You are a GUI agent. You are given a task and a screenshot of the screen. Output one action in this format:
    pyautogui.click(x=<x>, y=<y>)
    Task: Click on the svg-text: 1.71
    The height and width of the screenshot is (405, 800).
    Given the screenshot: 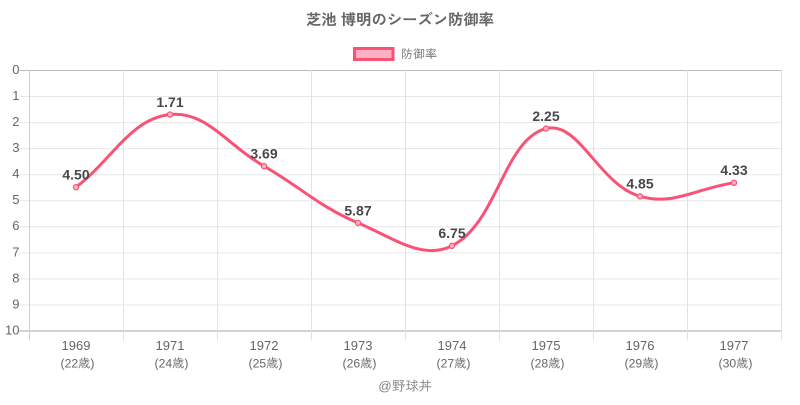 What is the action you would take?
    pyautogui.click(x=169, y=102)
    